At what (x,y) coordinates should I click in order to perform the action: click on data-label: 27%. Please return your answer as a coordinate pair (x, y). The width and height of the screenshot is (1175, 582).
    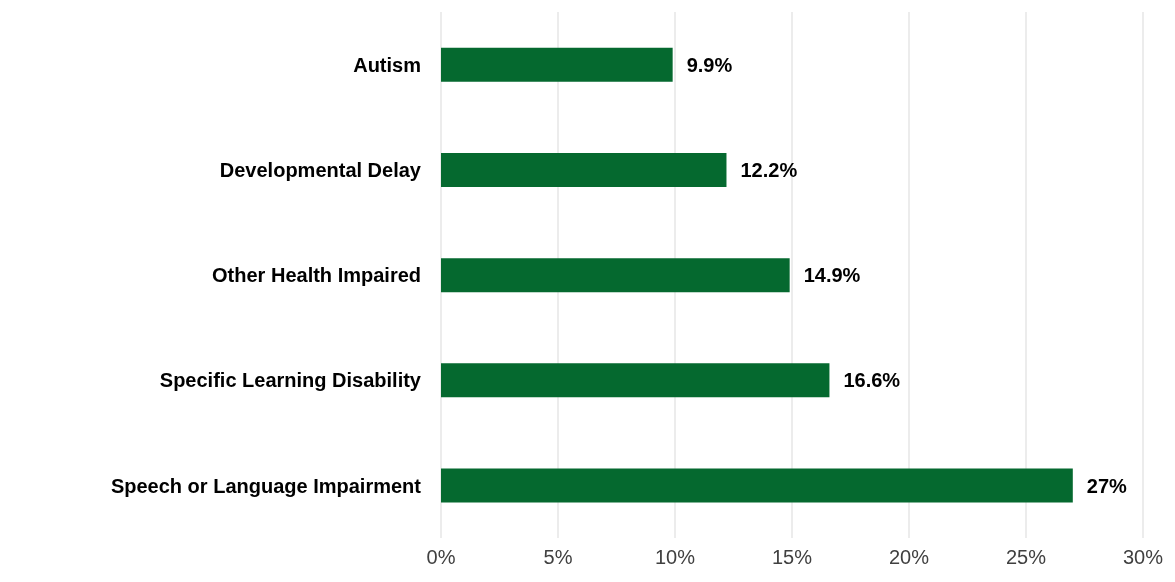
    Looking at the image, I should click on (1107, 485).